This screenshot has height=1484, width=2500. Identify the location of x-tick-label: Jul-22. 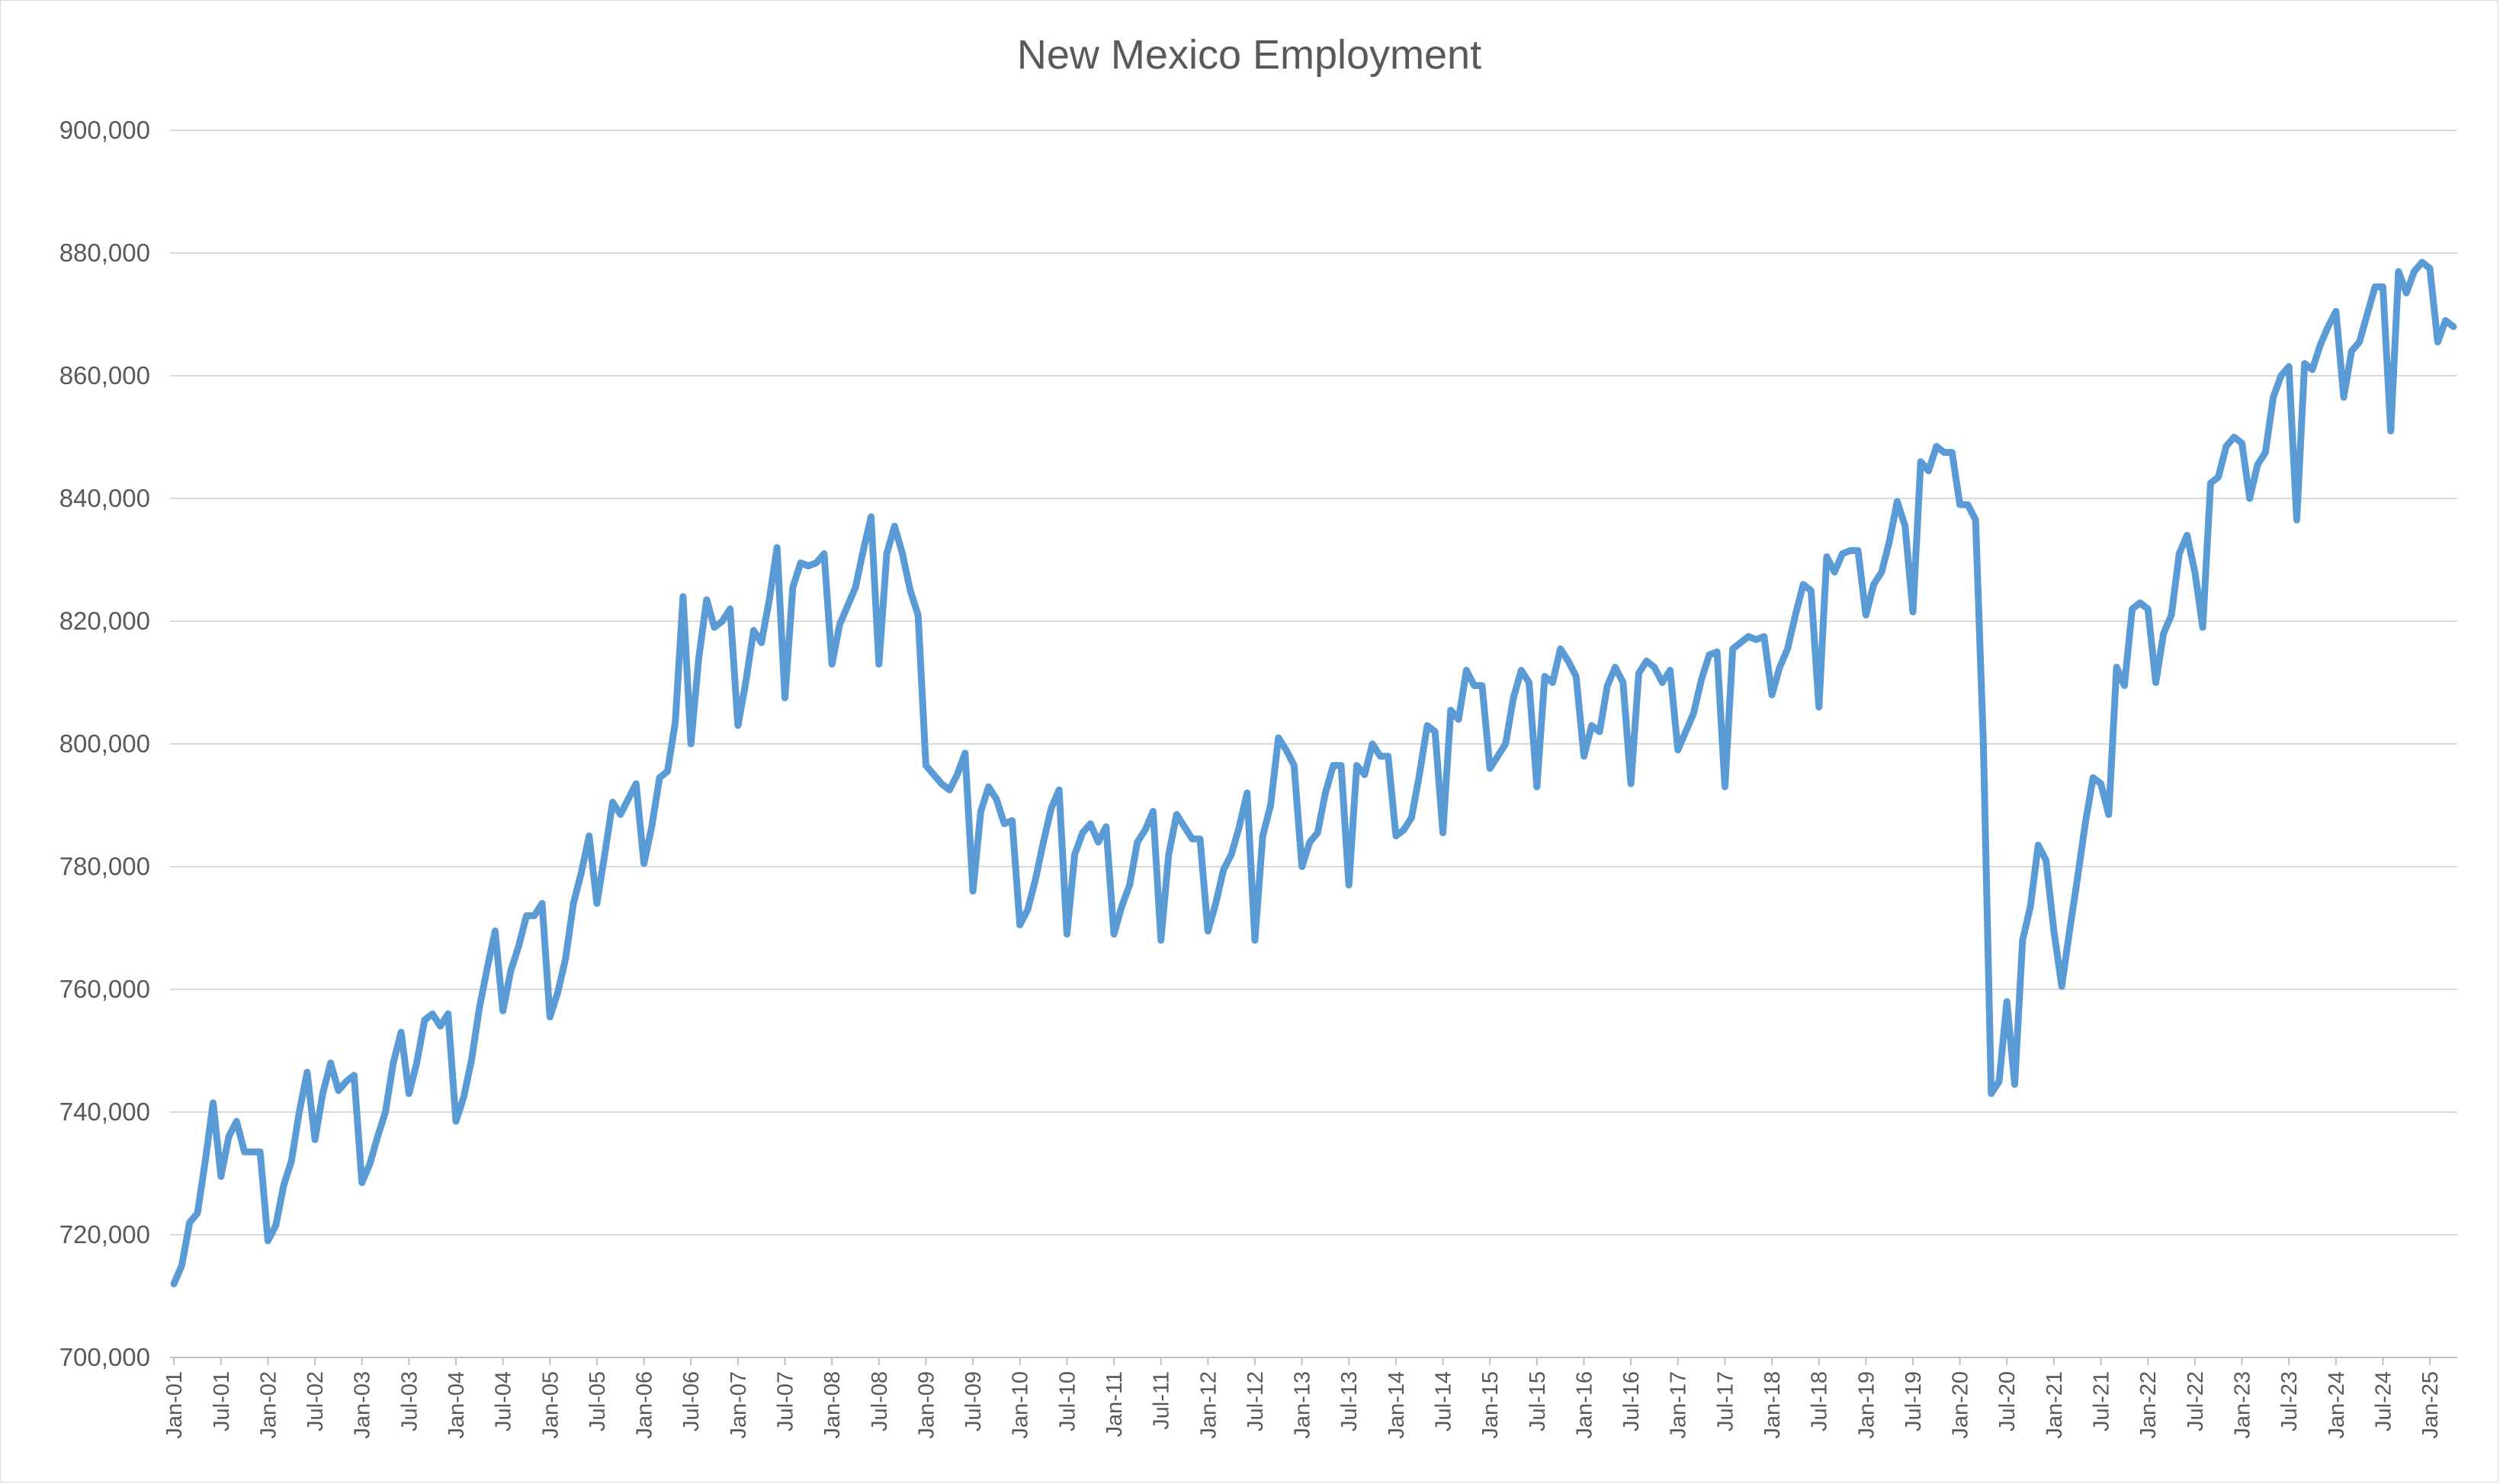
(2196, 1401).